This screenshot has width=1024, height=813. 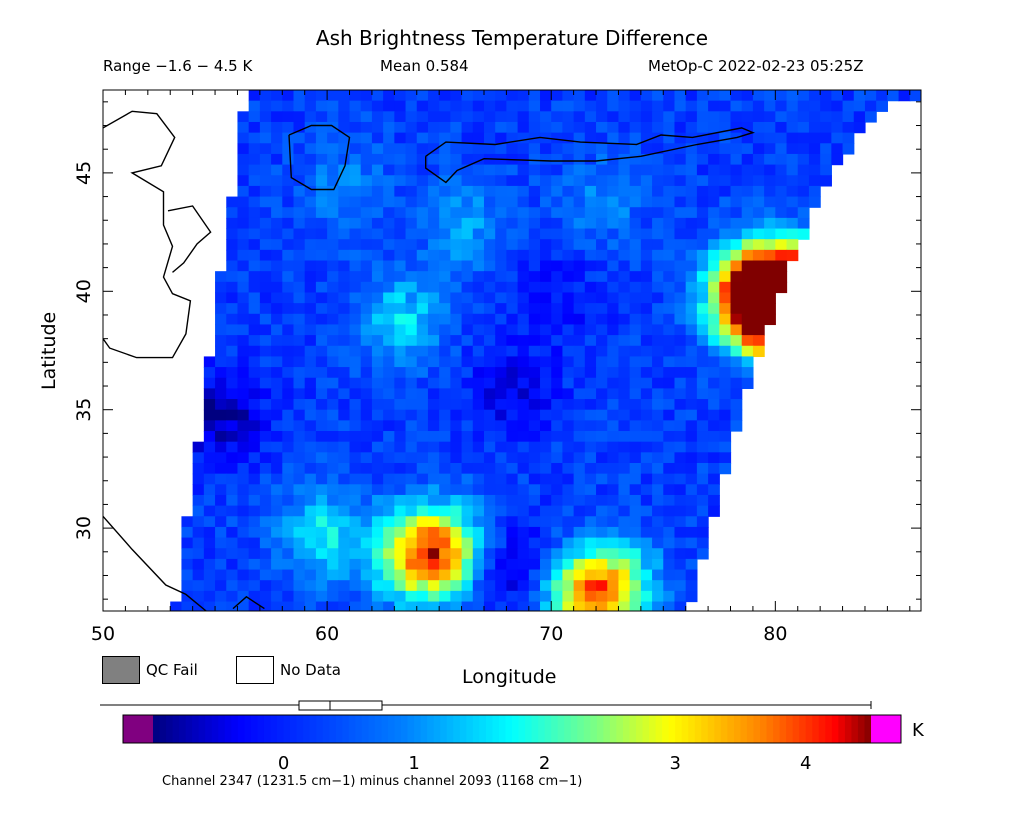 I want to click on y-tick-label: 35, so click(x=84, y=410).